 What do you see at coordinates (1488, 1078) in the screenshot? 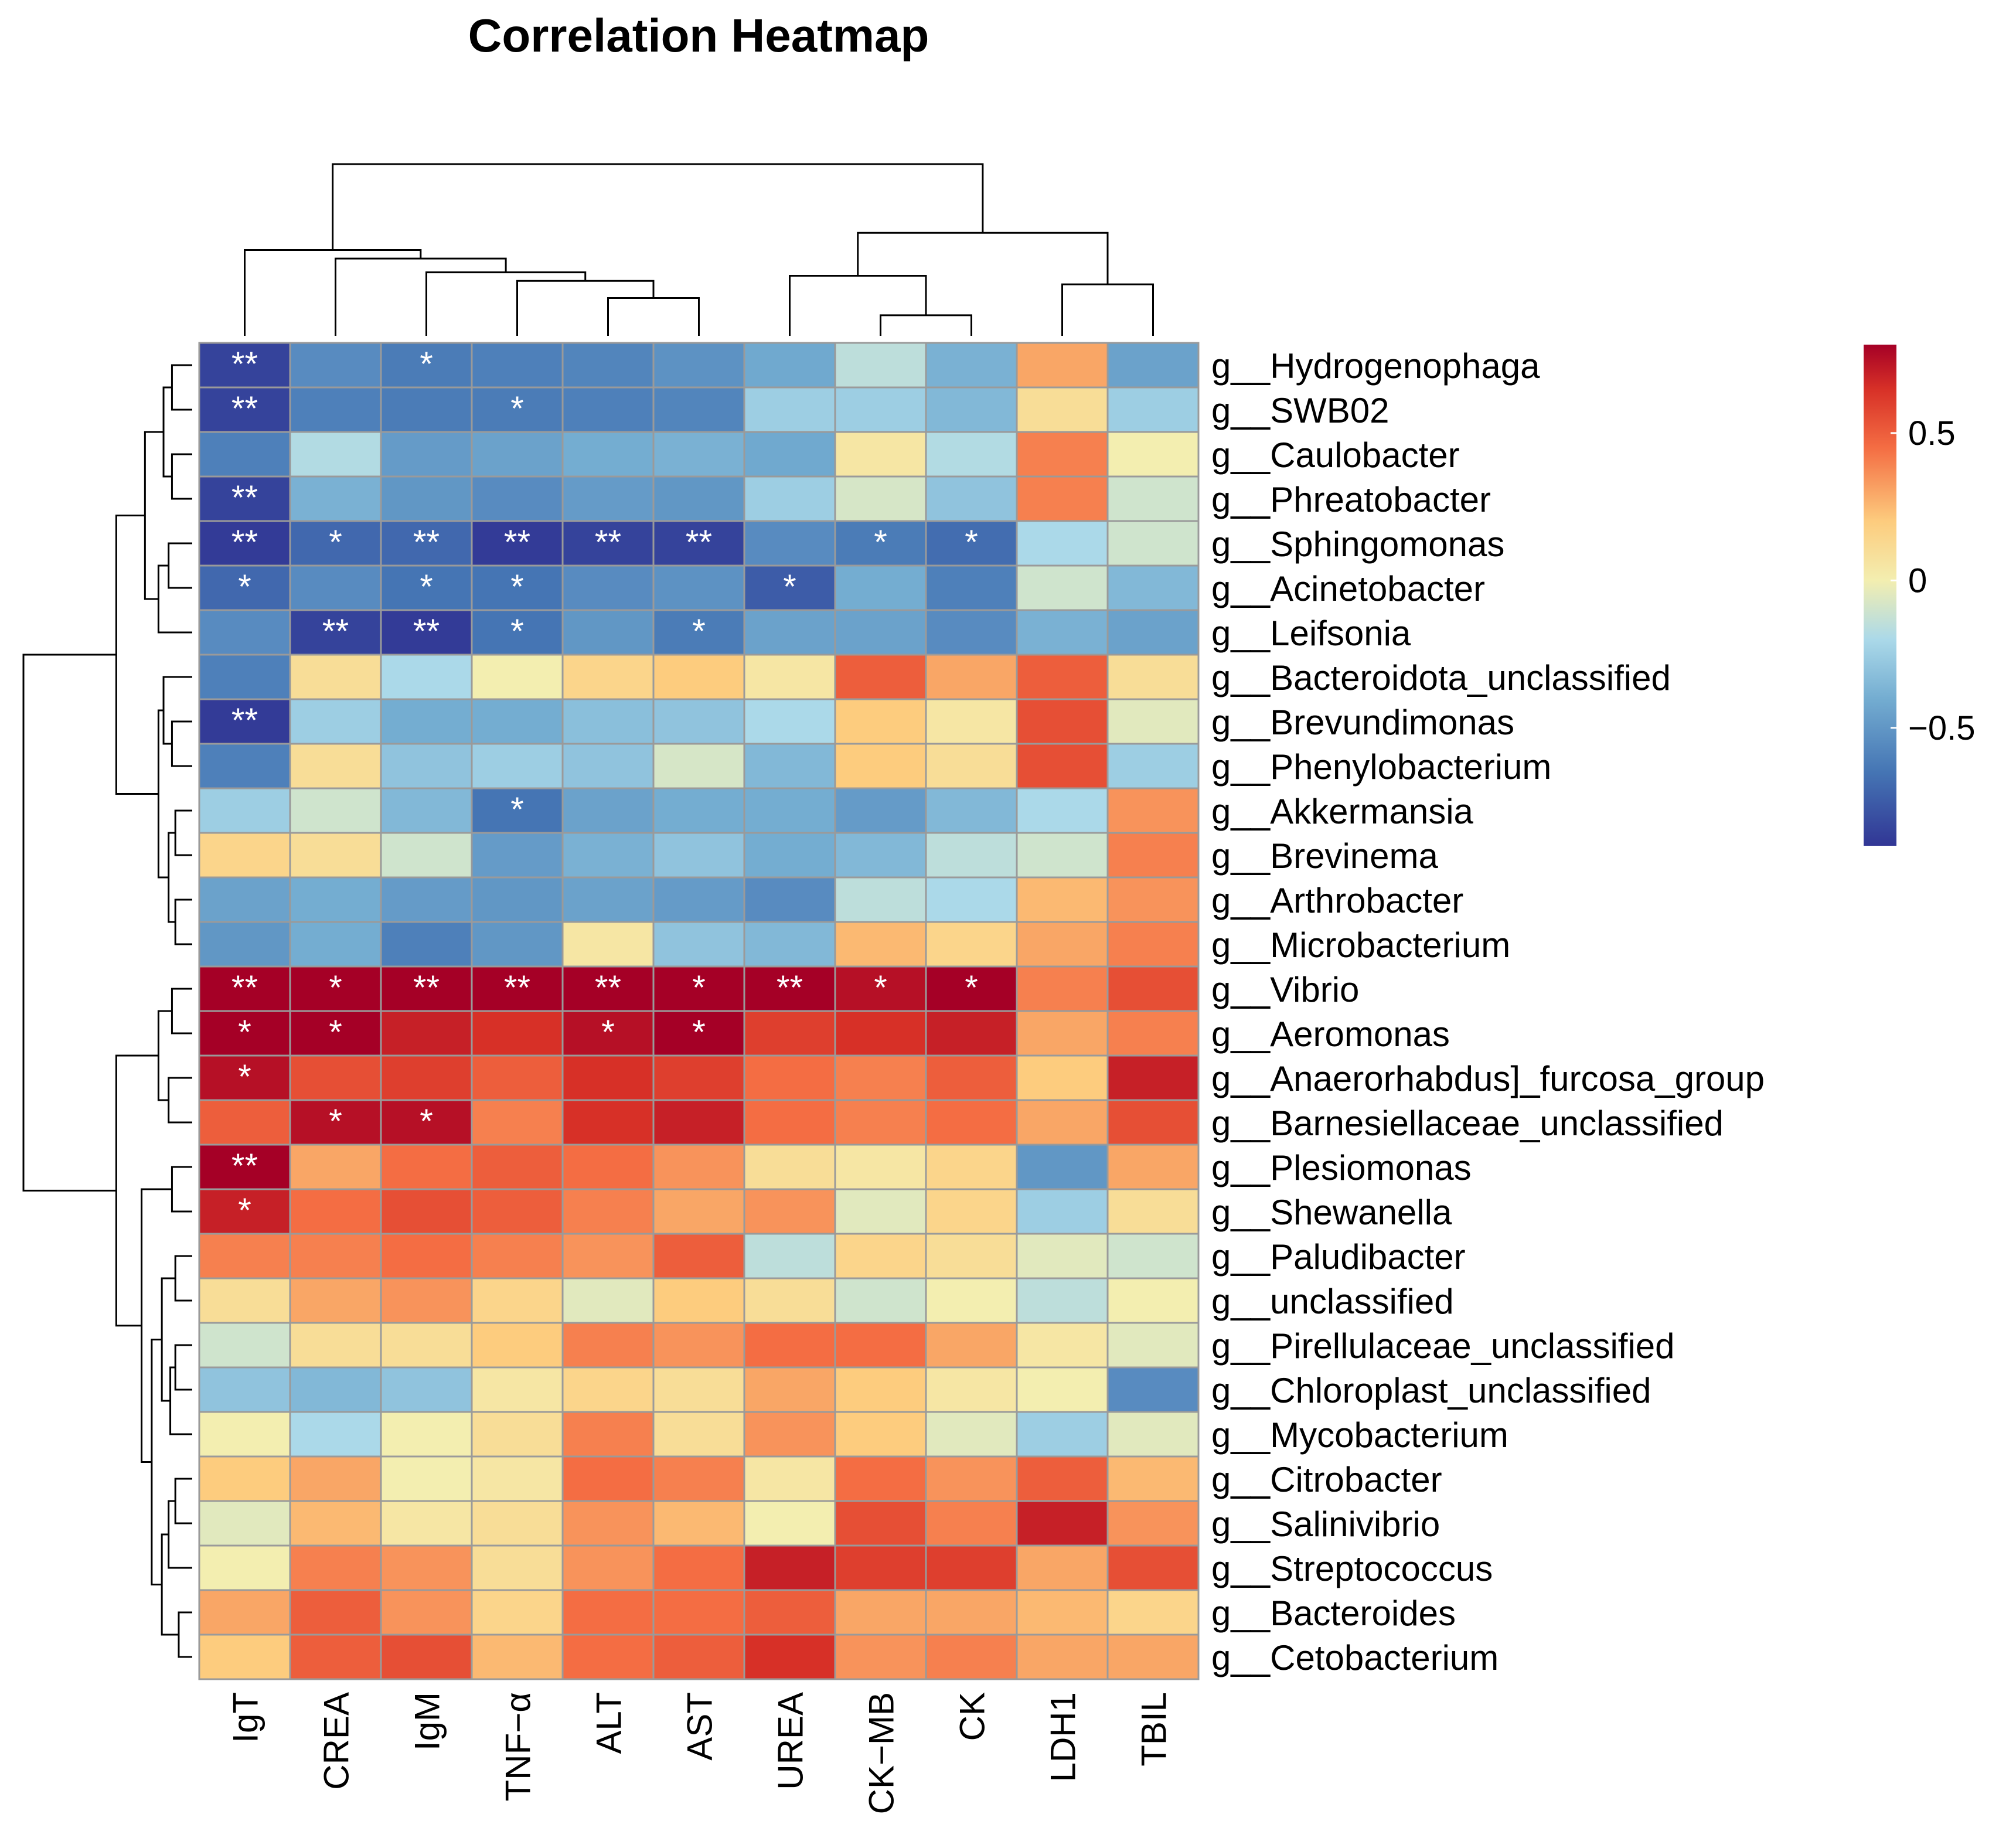
I see `row-label: g__Anaerorhabdus]_furcosa_group` at bounding box center [1488, 1078].